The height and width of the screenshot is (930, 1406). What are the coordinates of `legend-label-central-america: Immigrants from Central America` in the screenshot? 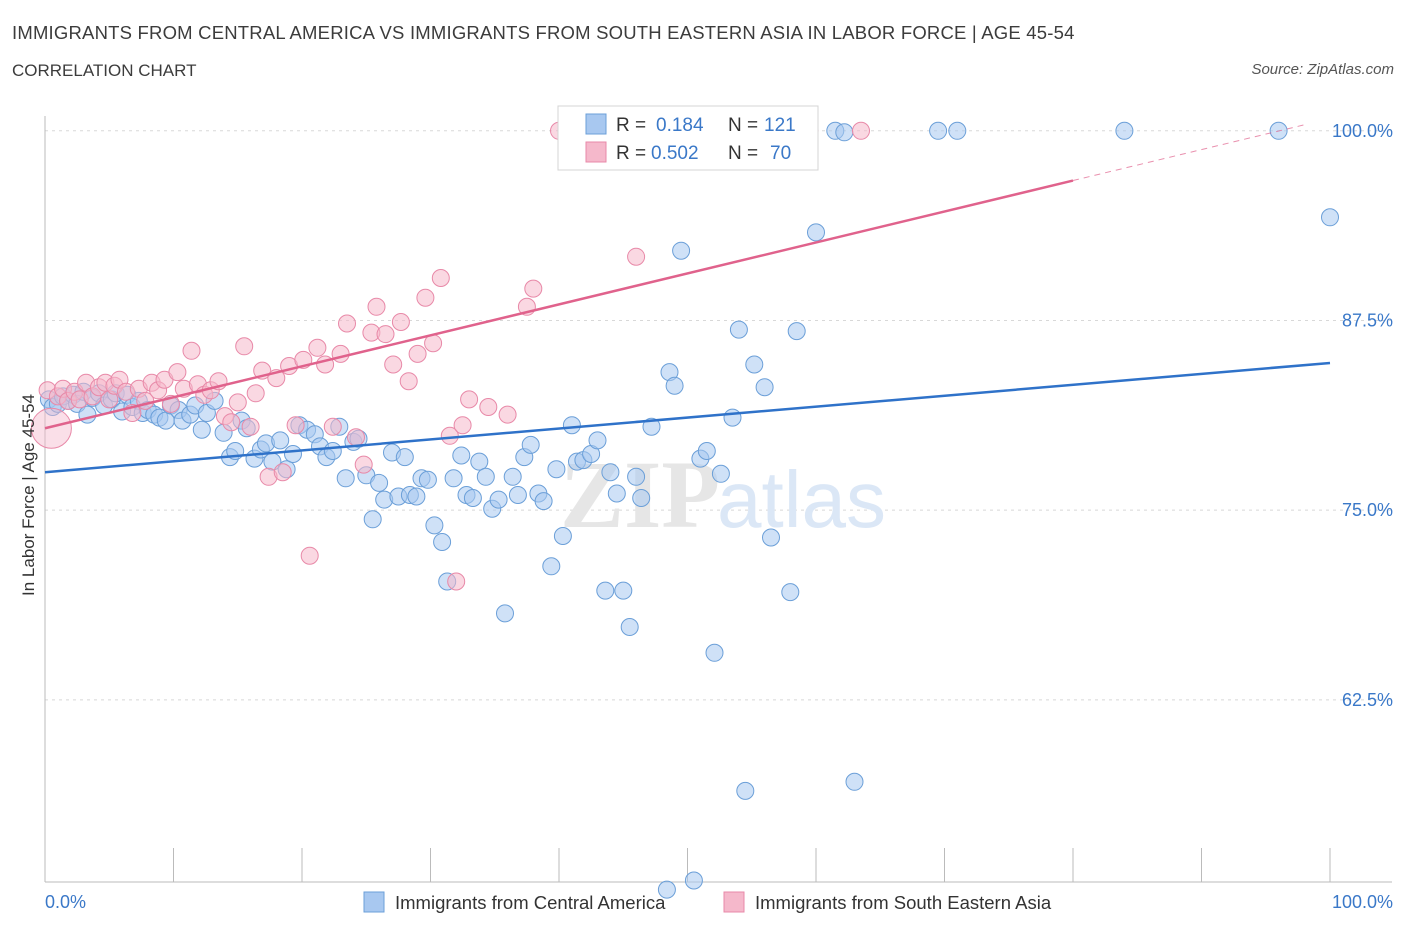 It's located at (530, 902).